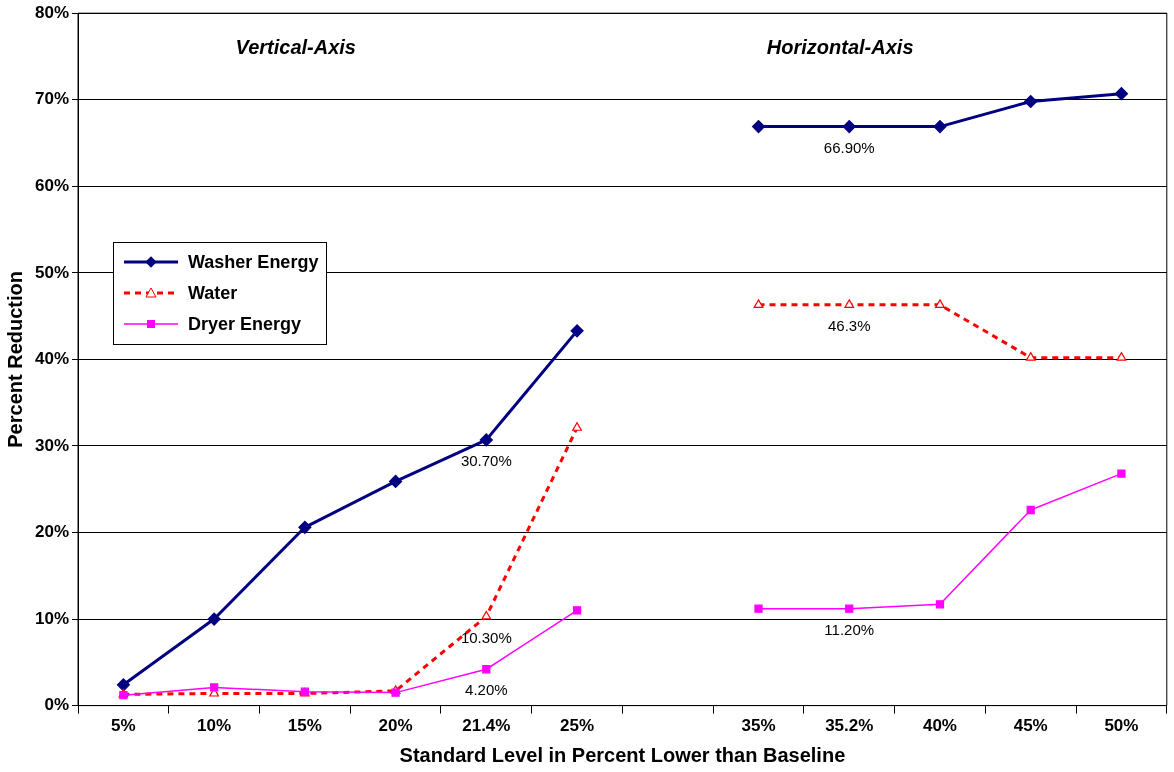 This screenshot has height=772, width=1174. I want to click on y-tick-label: 0%, so click(57, 705).